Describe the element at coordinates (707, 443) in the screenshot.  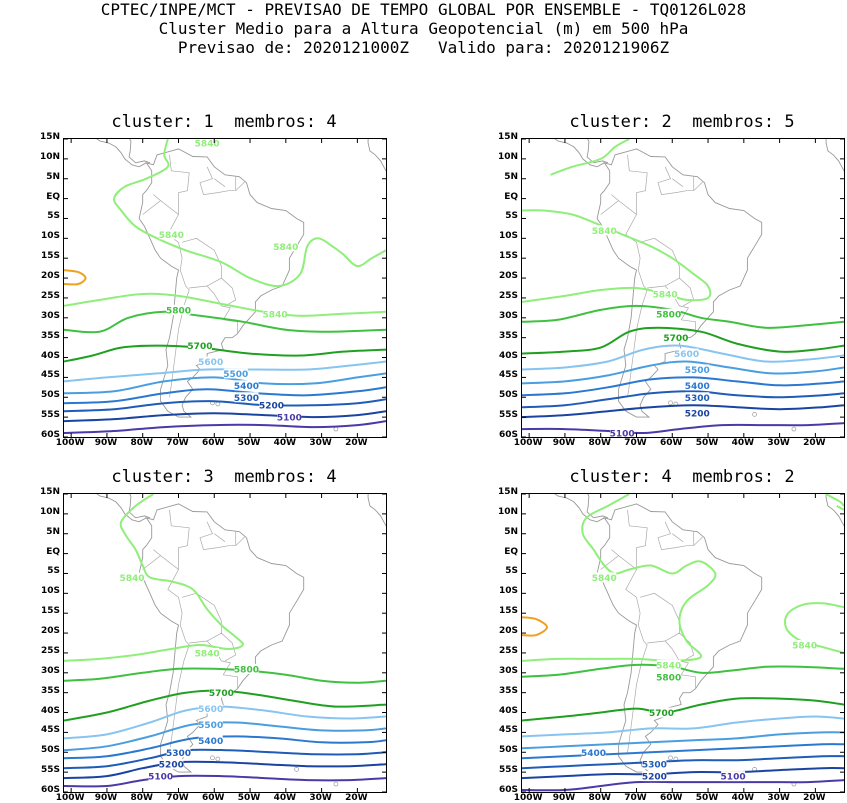
I see `lon-tick-label: 50W` at that location.